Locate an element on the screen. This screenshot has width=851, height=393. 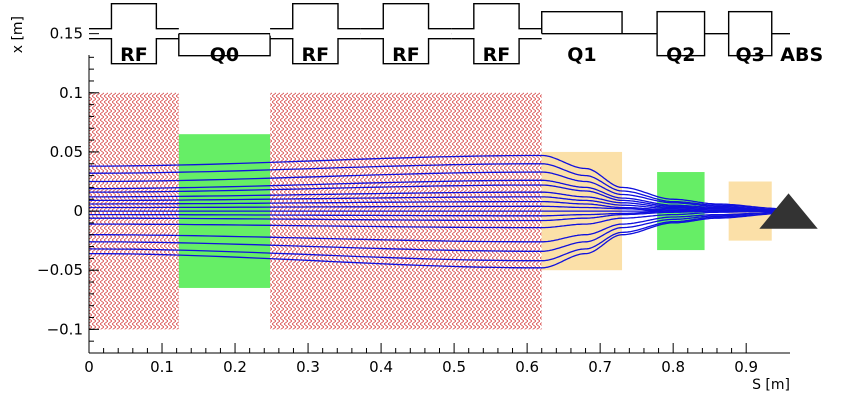
x-tick-label: 0.3 is located at coordinates (308, 367).